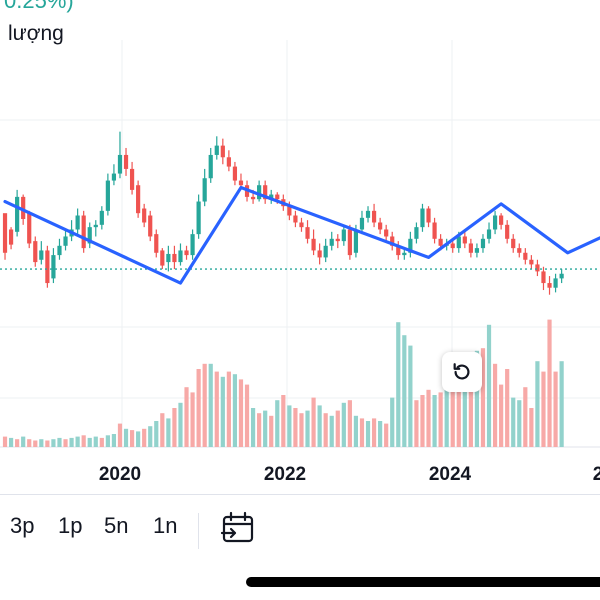  I want to click on timeframe-1p-button: 1p, so click(70, 525).